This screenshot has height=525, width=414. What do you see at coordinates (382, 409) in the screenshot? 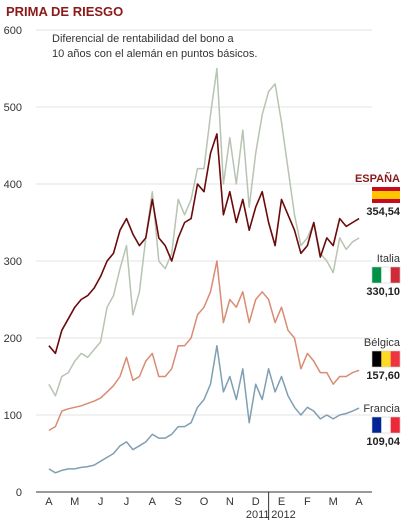
I see `series-name-francia: Francia` at bounding box center [382, 409].